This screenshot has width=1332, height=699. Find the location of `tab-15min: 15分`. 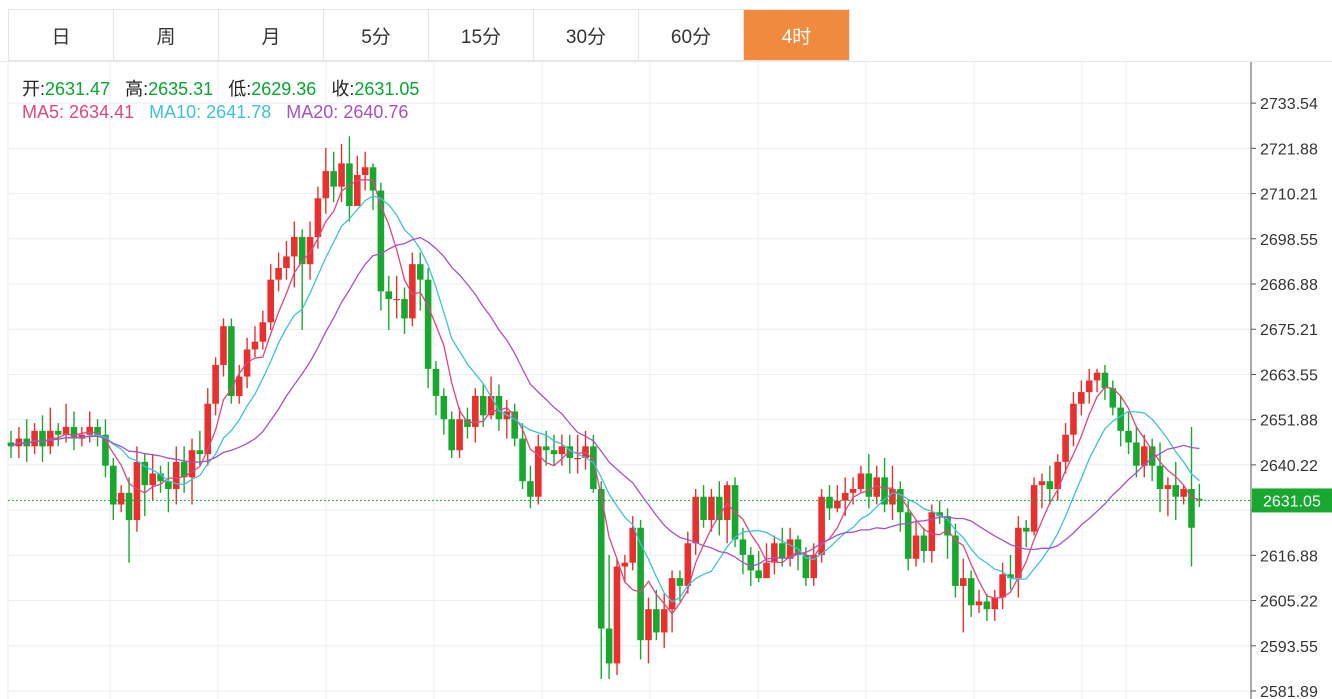

tab-15min: 15分 is located at coordinates (481, 35).